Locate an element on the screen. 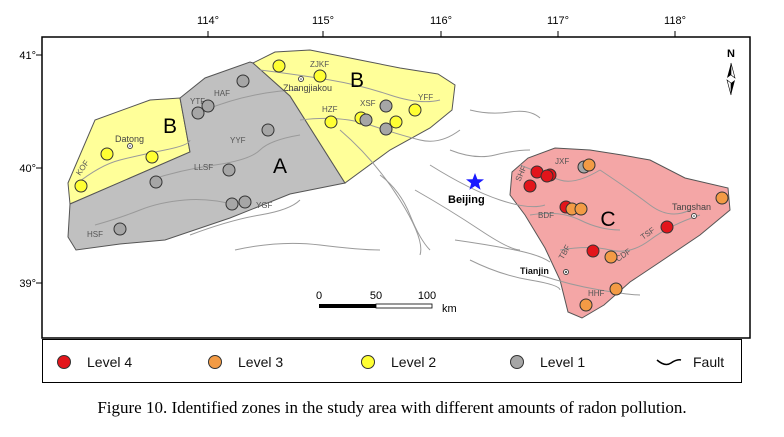  top-tick-label: 116° is located at coordinates (441, 21).